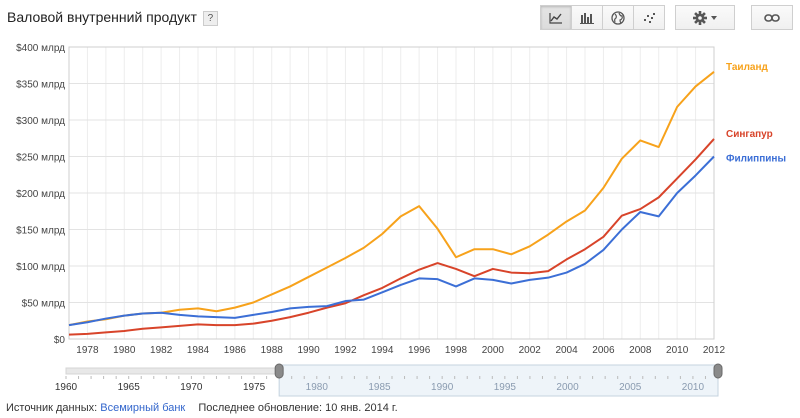 The image size is (800, 418). I want to click on x-tick-label: 1996, so click(419, 350).